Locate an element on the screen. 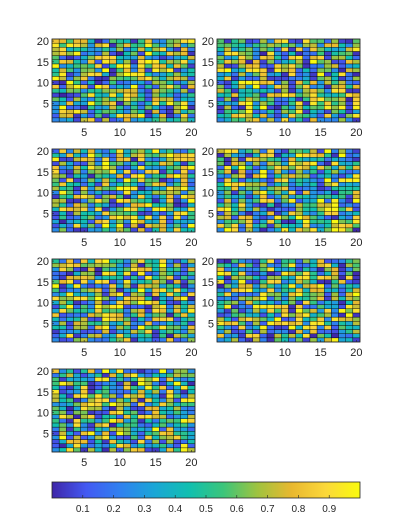 The width and height of the screenshot is (400, 525). colorbar: 0.1 0.2 0.3 0.4 0.5 0.6 0.7 0.8 0.9 is located at coordinates (206, 498).